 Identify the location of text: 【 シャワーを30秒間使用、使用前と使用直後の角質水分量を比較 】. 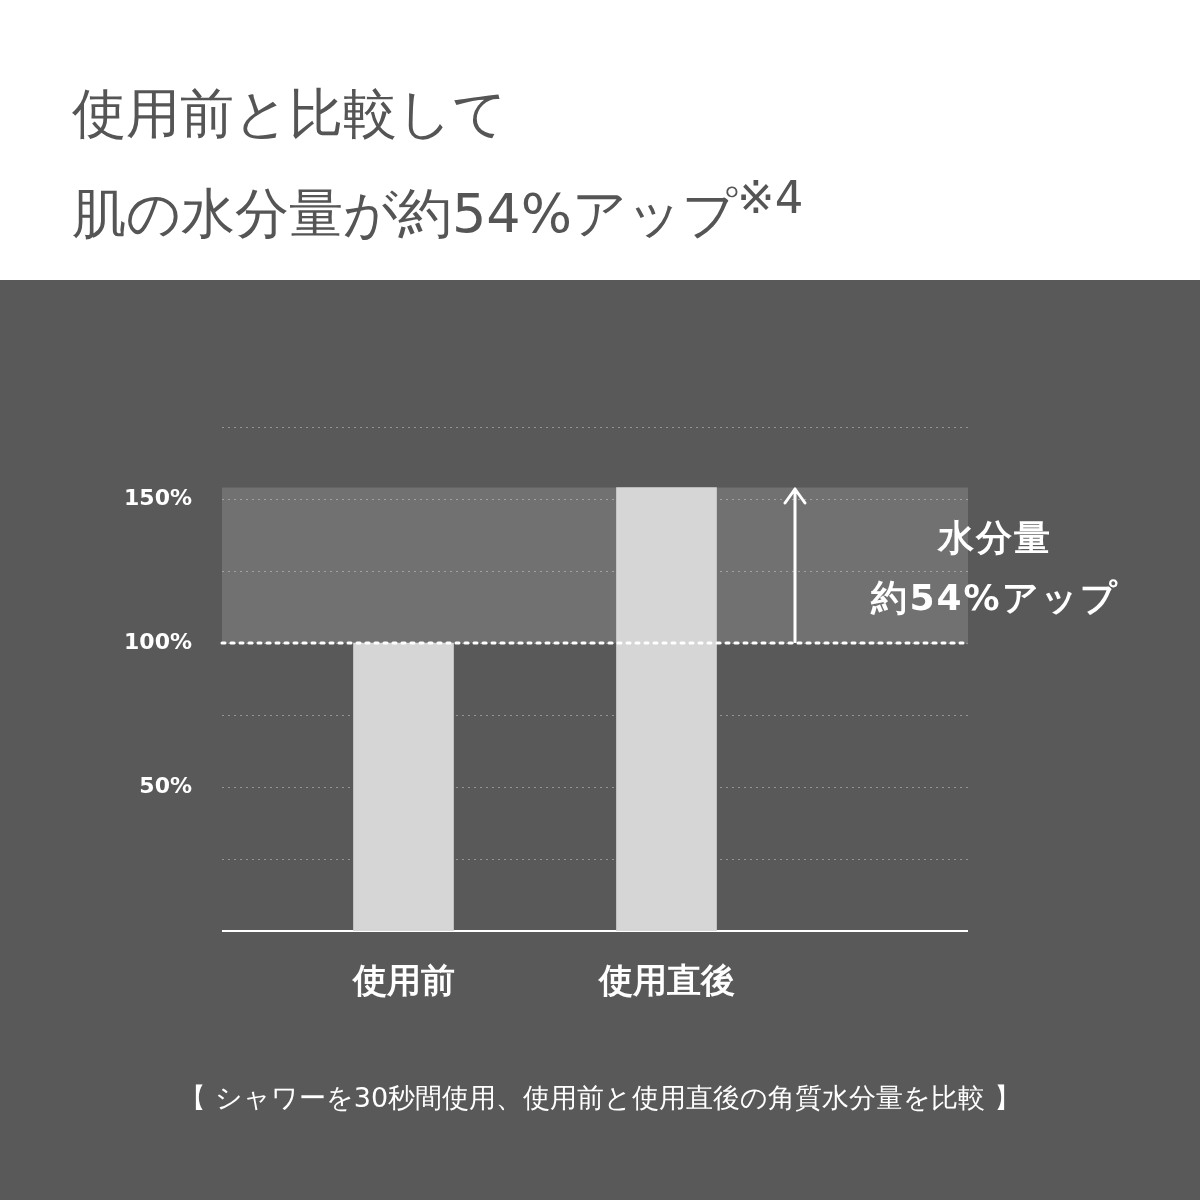
(600, 1098).